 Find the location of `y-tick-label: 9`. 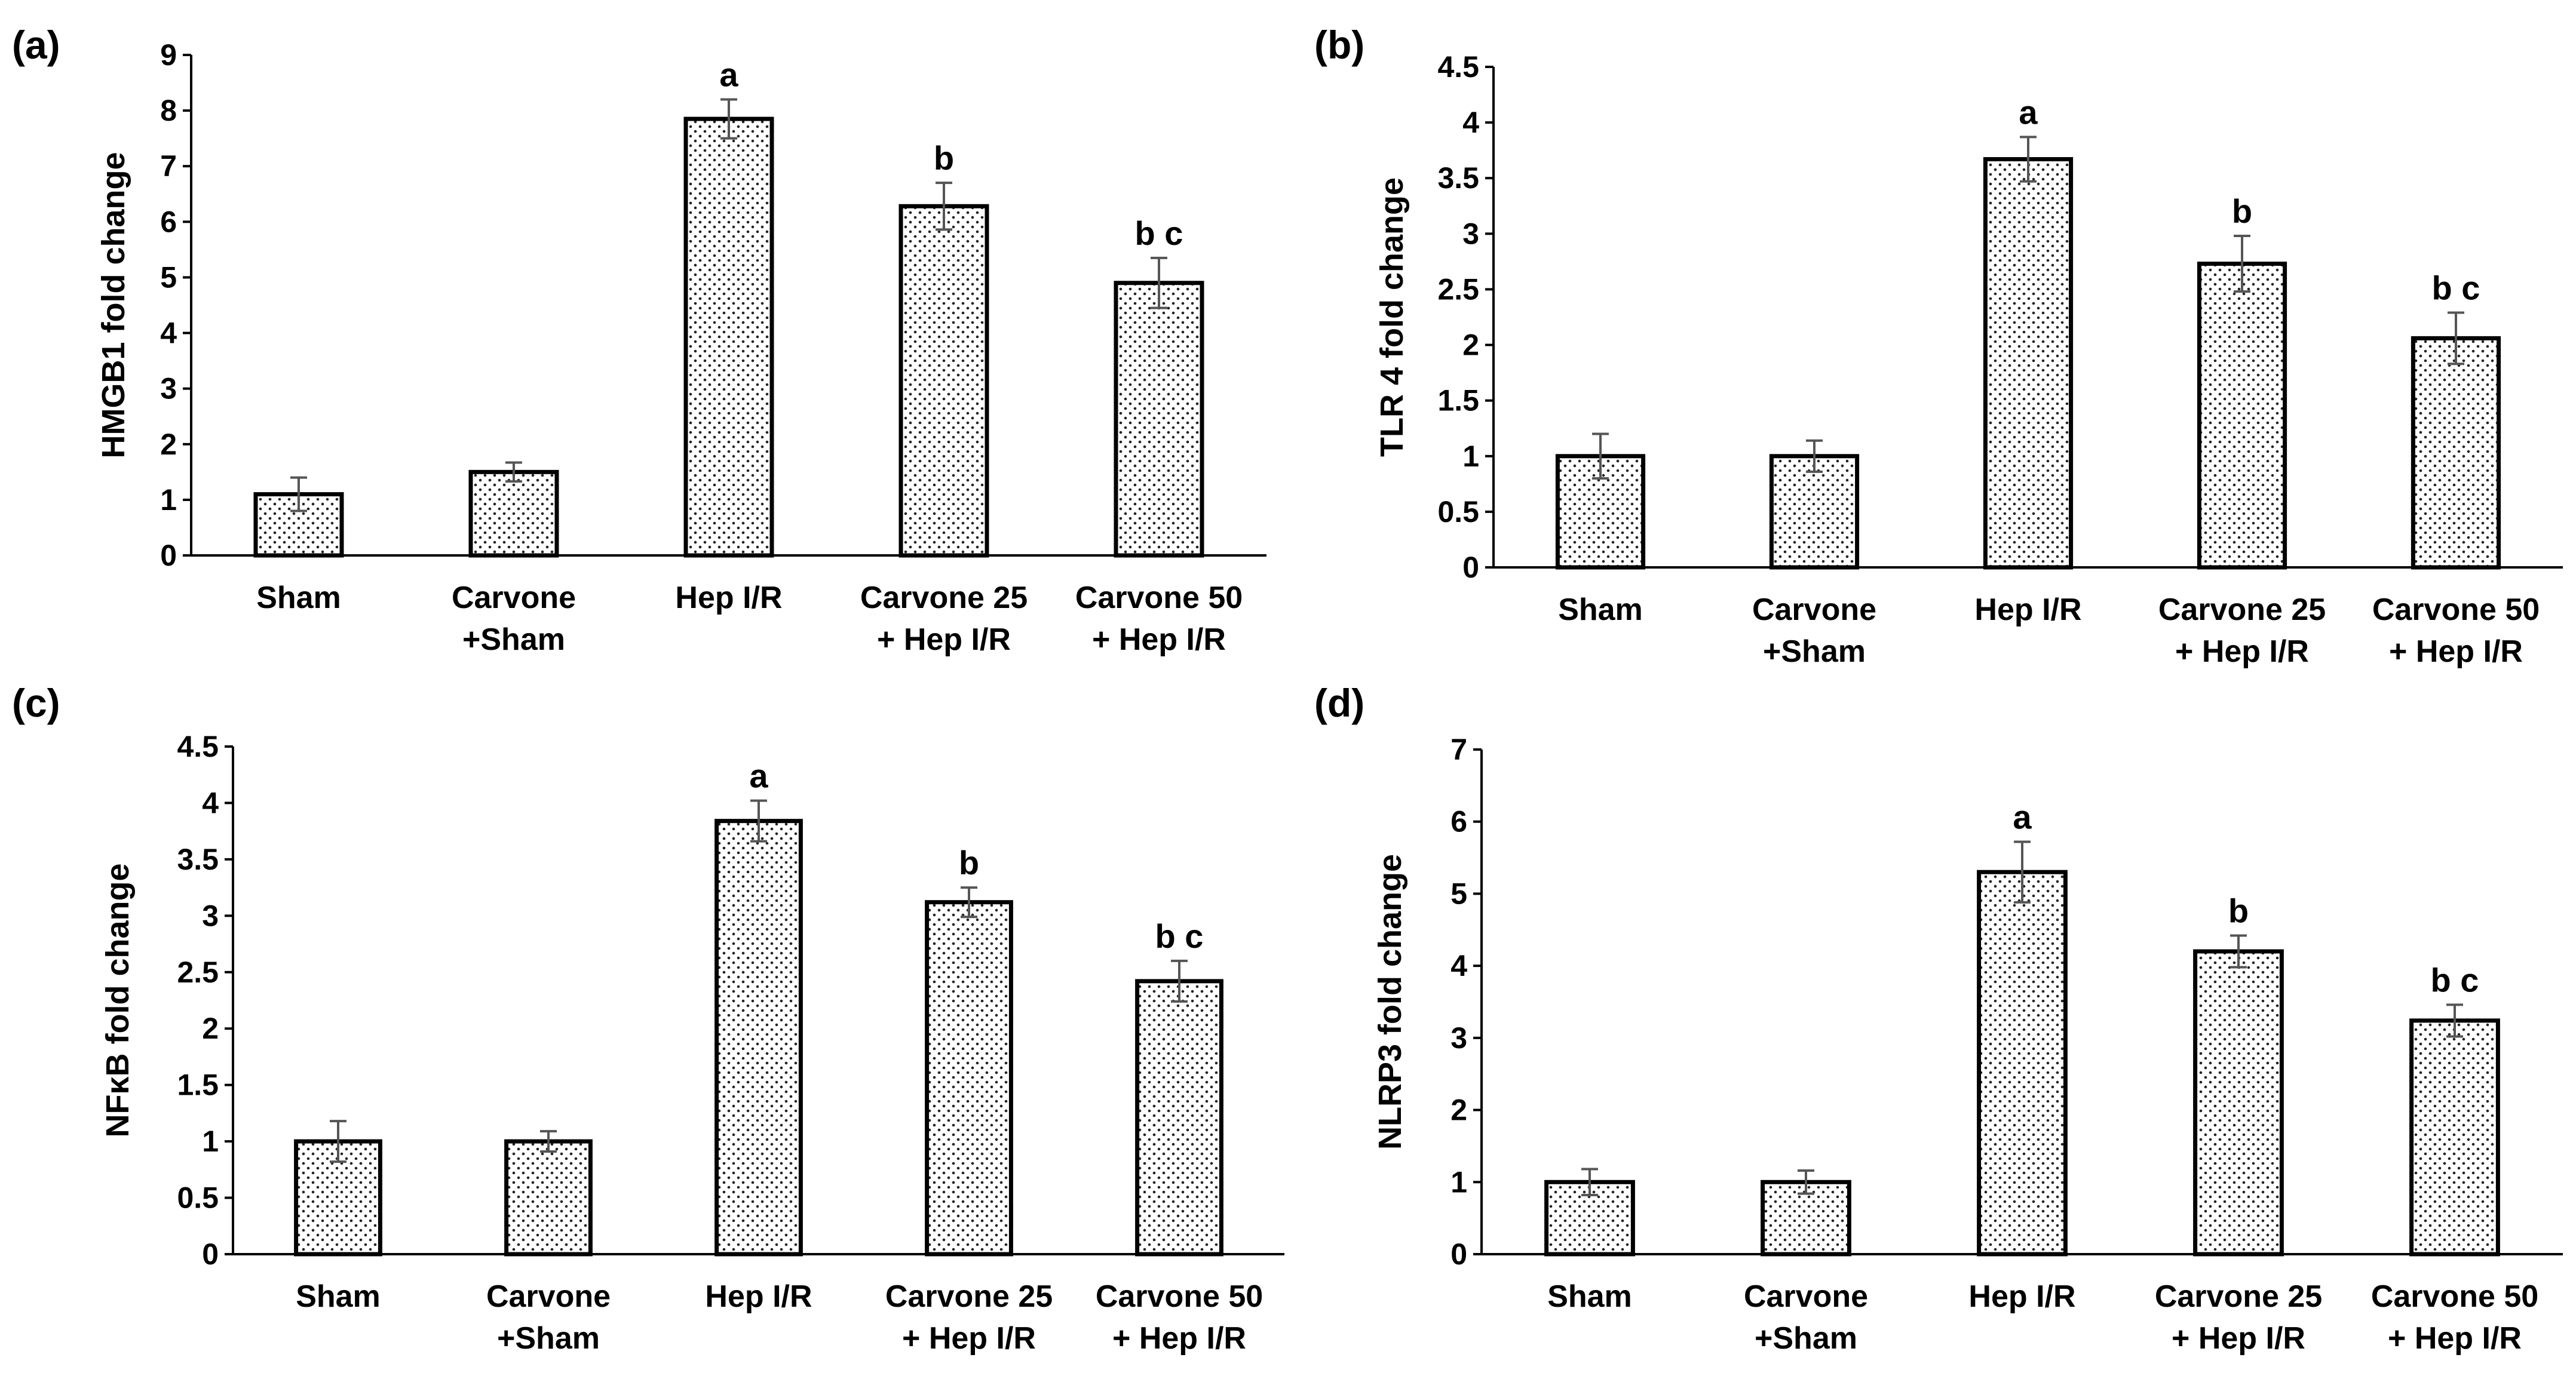

y-tick-label: 9 is located at coordinates (169, 55).